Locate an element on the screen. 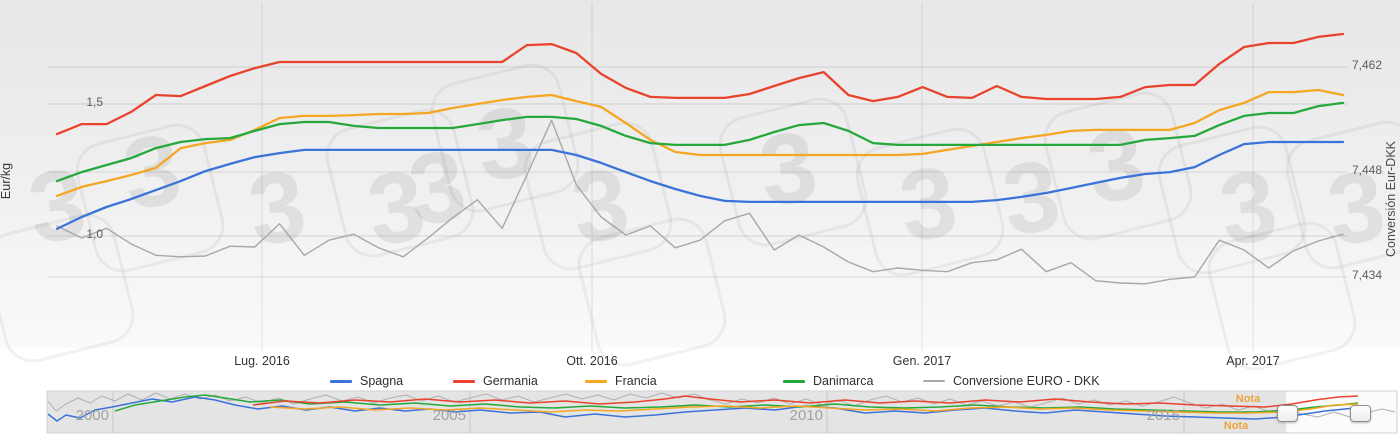 The image size is (1400, 435). overview-series-spagna is located at coordinates (705, 409).